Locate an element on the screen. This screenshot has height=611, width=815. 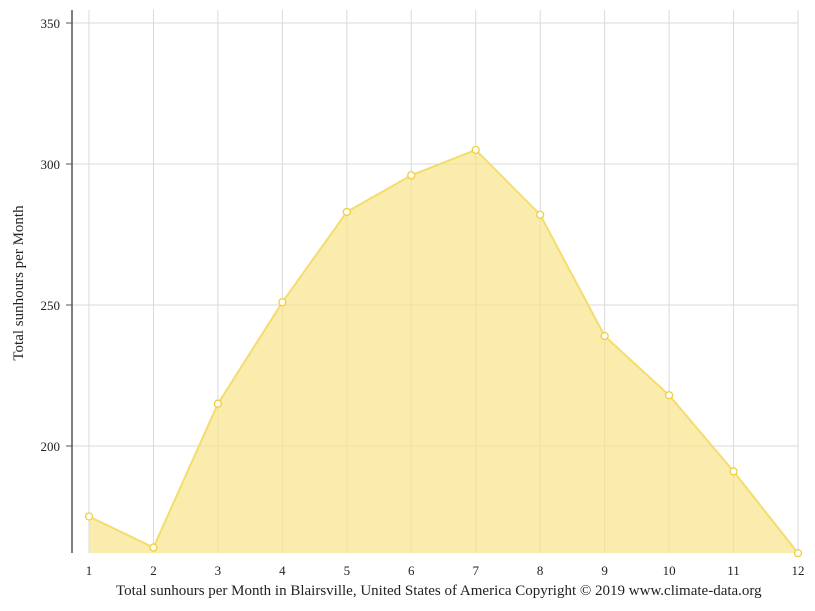
axis-layer is located at coordinates (69, 281).